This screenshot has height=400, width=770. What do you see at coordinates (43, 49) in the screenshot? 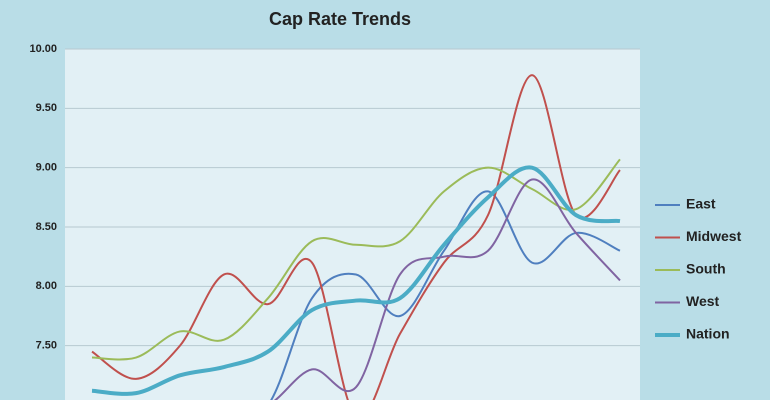
I see `y-tick-label: 10.00` at bounding box center [43, 49].